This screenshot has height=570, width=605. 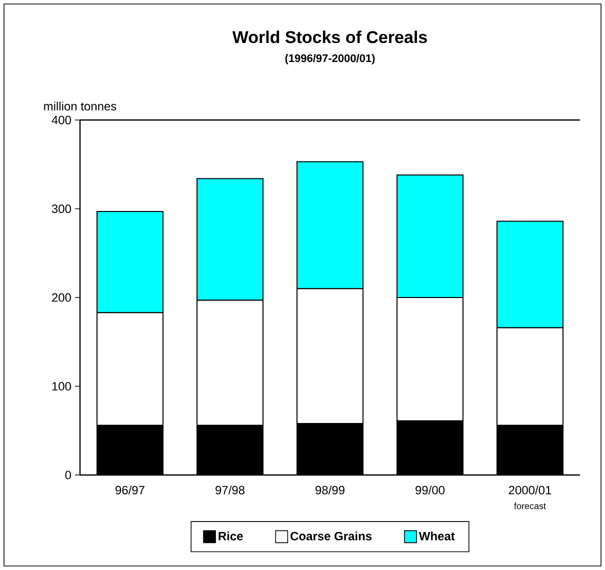 I want to click on text: forecast, so click(x=530, y=506).